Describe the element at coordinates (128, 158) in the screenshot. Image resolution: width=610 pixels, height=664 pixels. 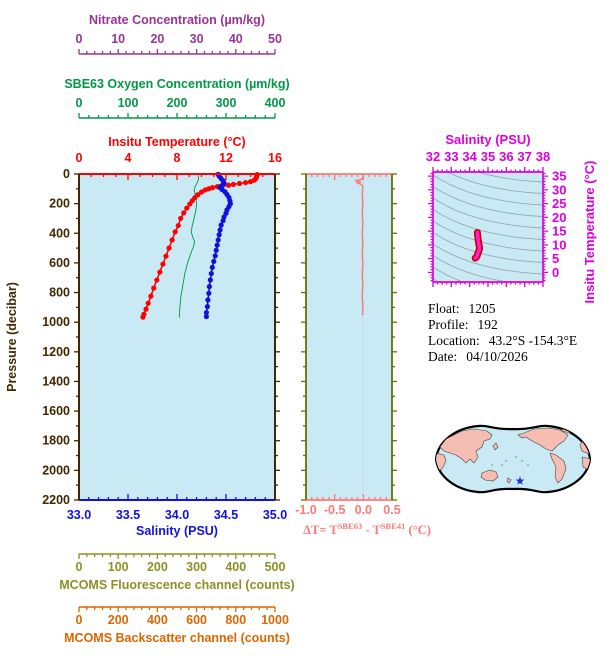
I see `temperature-tick-label: 4` at that location.